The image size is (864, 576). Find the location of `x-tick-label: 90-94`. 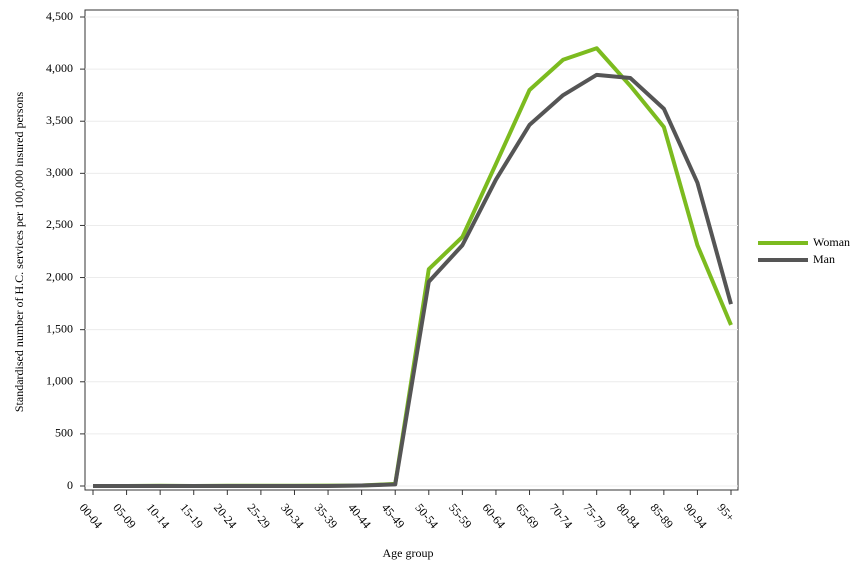

x-tick-label: 90-94 is located at coordinates (695, 516).